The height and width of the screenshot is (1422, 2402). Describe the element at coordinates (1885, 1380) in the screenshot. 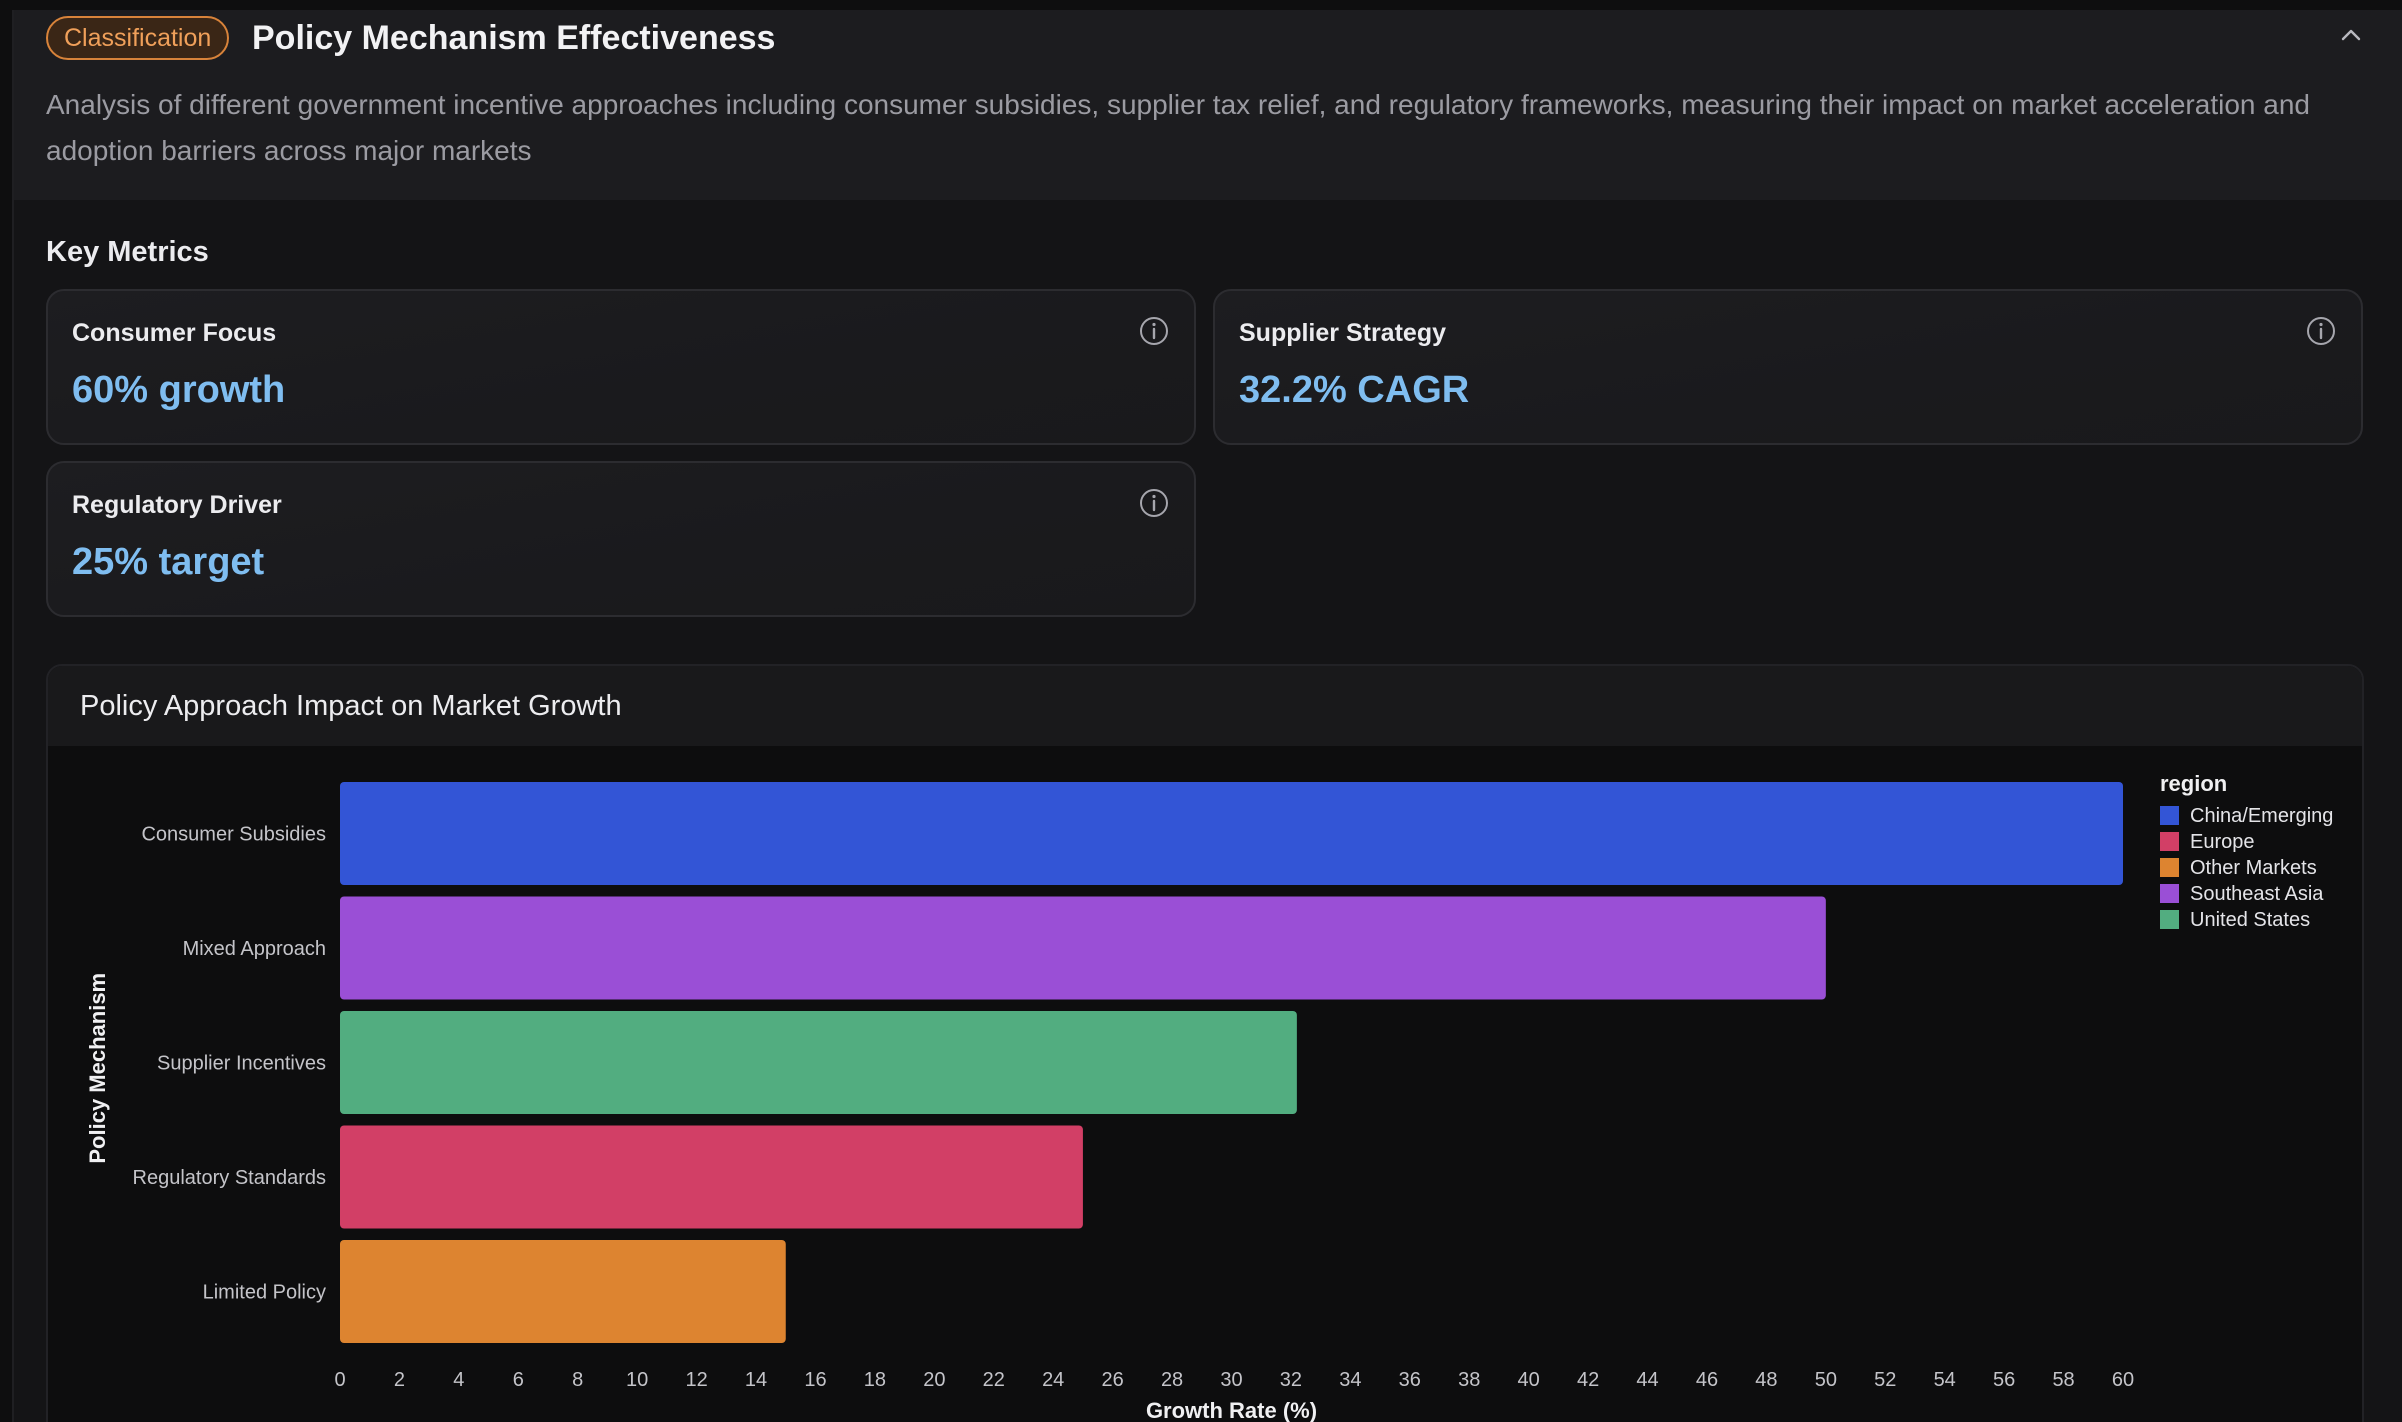

I see `x-tick-label: 52` at that location.